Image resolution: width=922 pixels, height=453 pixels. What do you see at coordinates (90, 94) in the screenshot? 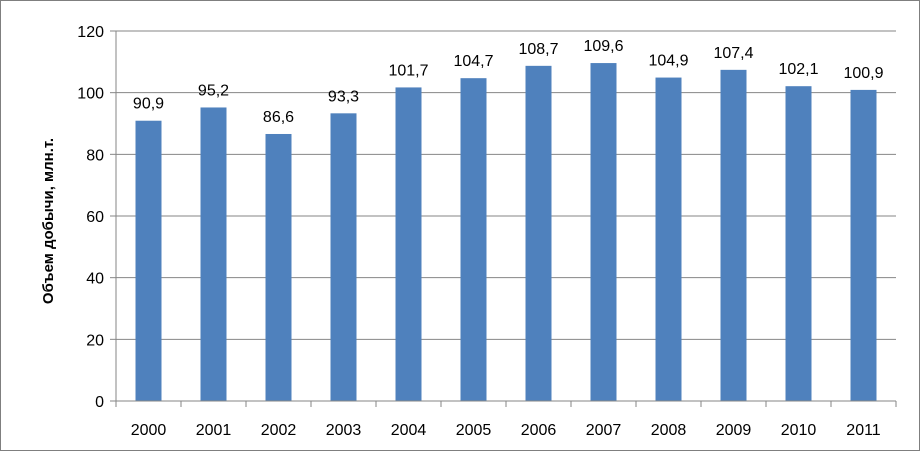
I see `y-tick-label: 100` at bounding box center [90, 94].